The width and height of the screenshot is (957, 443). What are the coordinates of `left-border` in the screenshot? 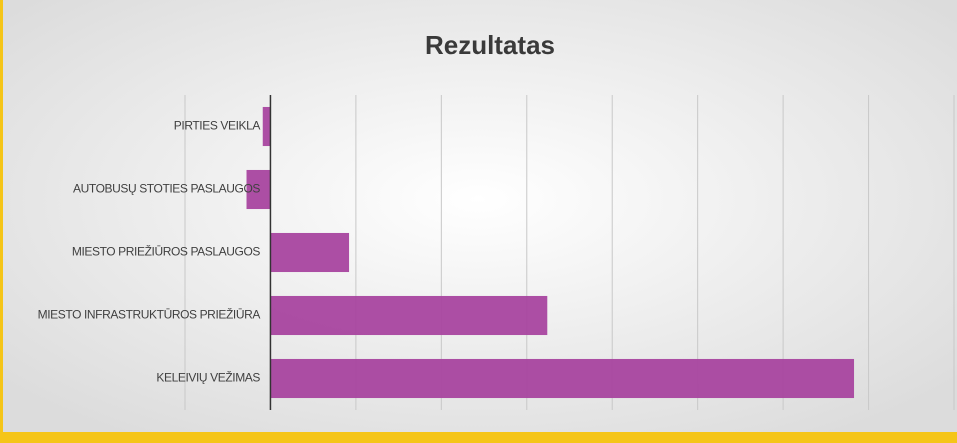 It's located at (1, 221).